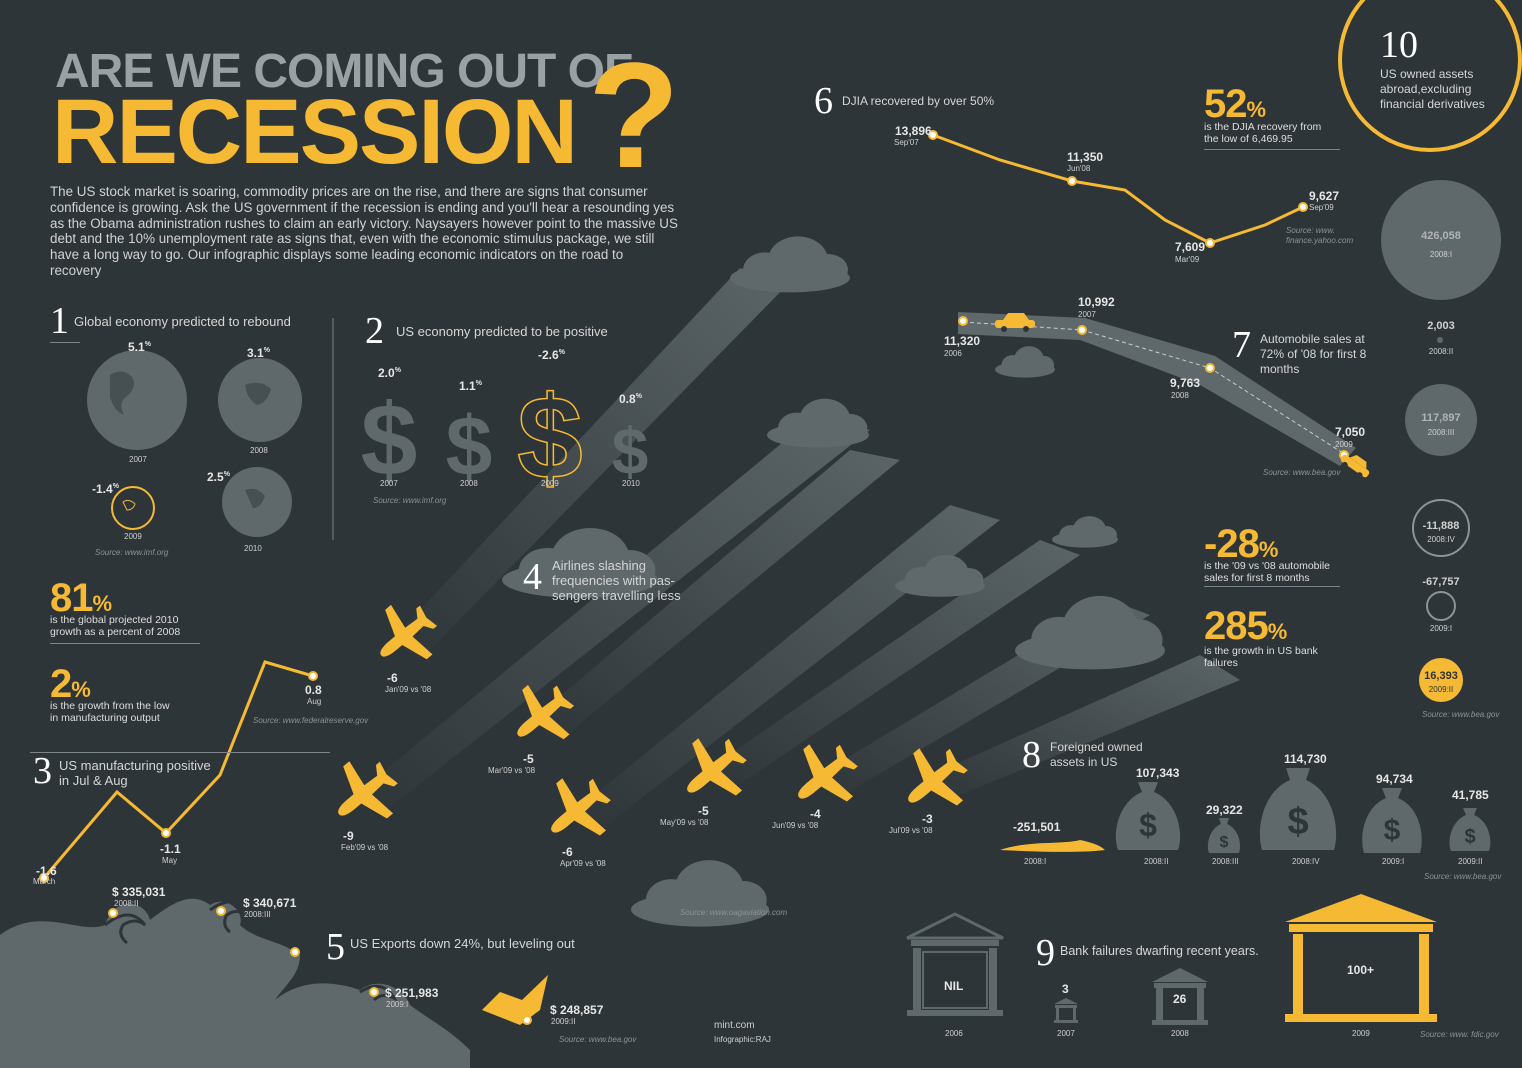 Image resolution: width=1522 pixels, height=1068 pixels. I want to click on s3-source: Source: www.federalreserve.gov, so click(311, 720).